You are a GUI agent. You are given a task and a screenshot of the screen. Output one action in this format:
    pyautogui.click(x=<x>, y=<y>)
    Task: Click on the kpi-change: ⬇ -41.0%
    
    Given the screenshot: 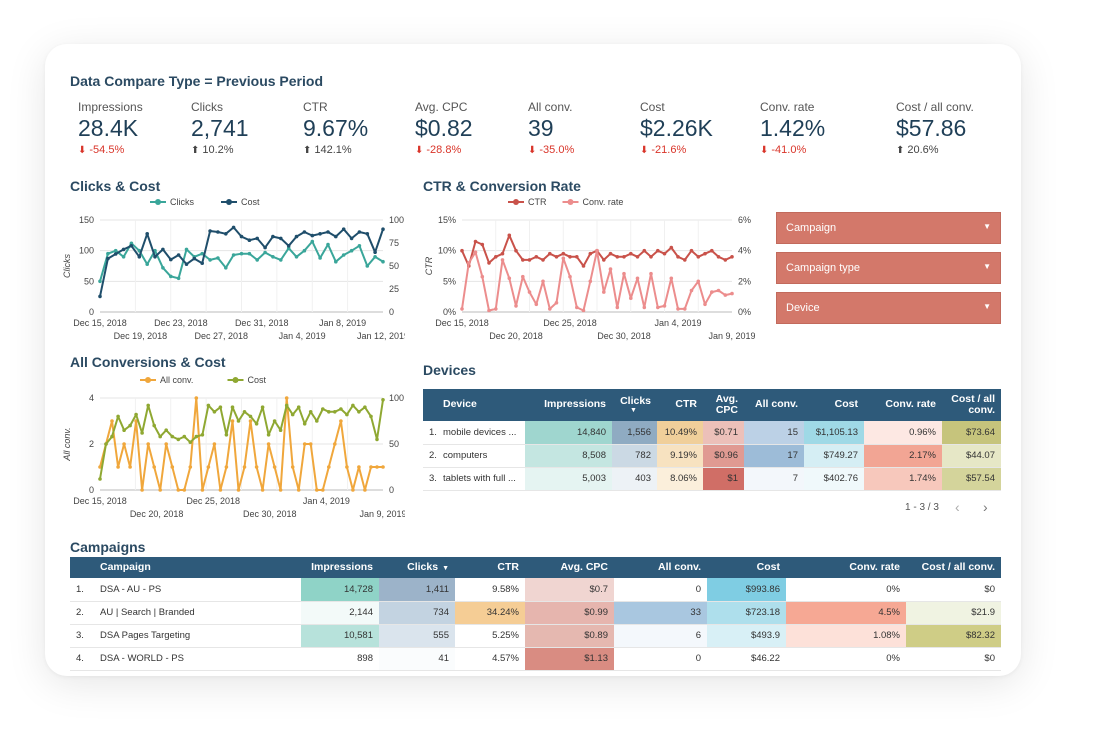 What is the action you would take?
    pyautogui.click(x=815, y=150)
    